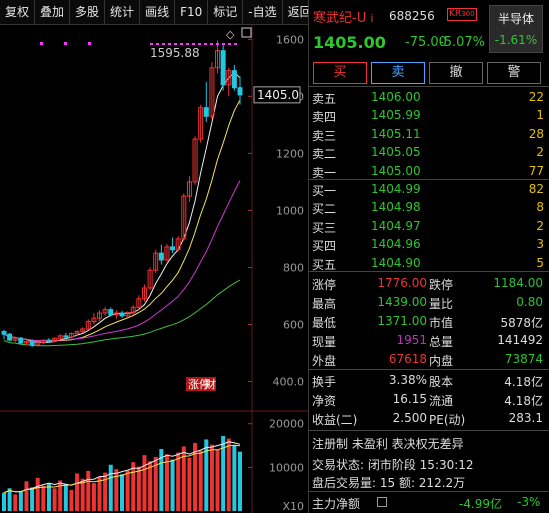 The width and height of the screenshot is (549, 513). Describe the element at coordinates (486, 418) in the screenshot. I see `stat-item: PE(动) 283.1` at that location.